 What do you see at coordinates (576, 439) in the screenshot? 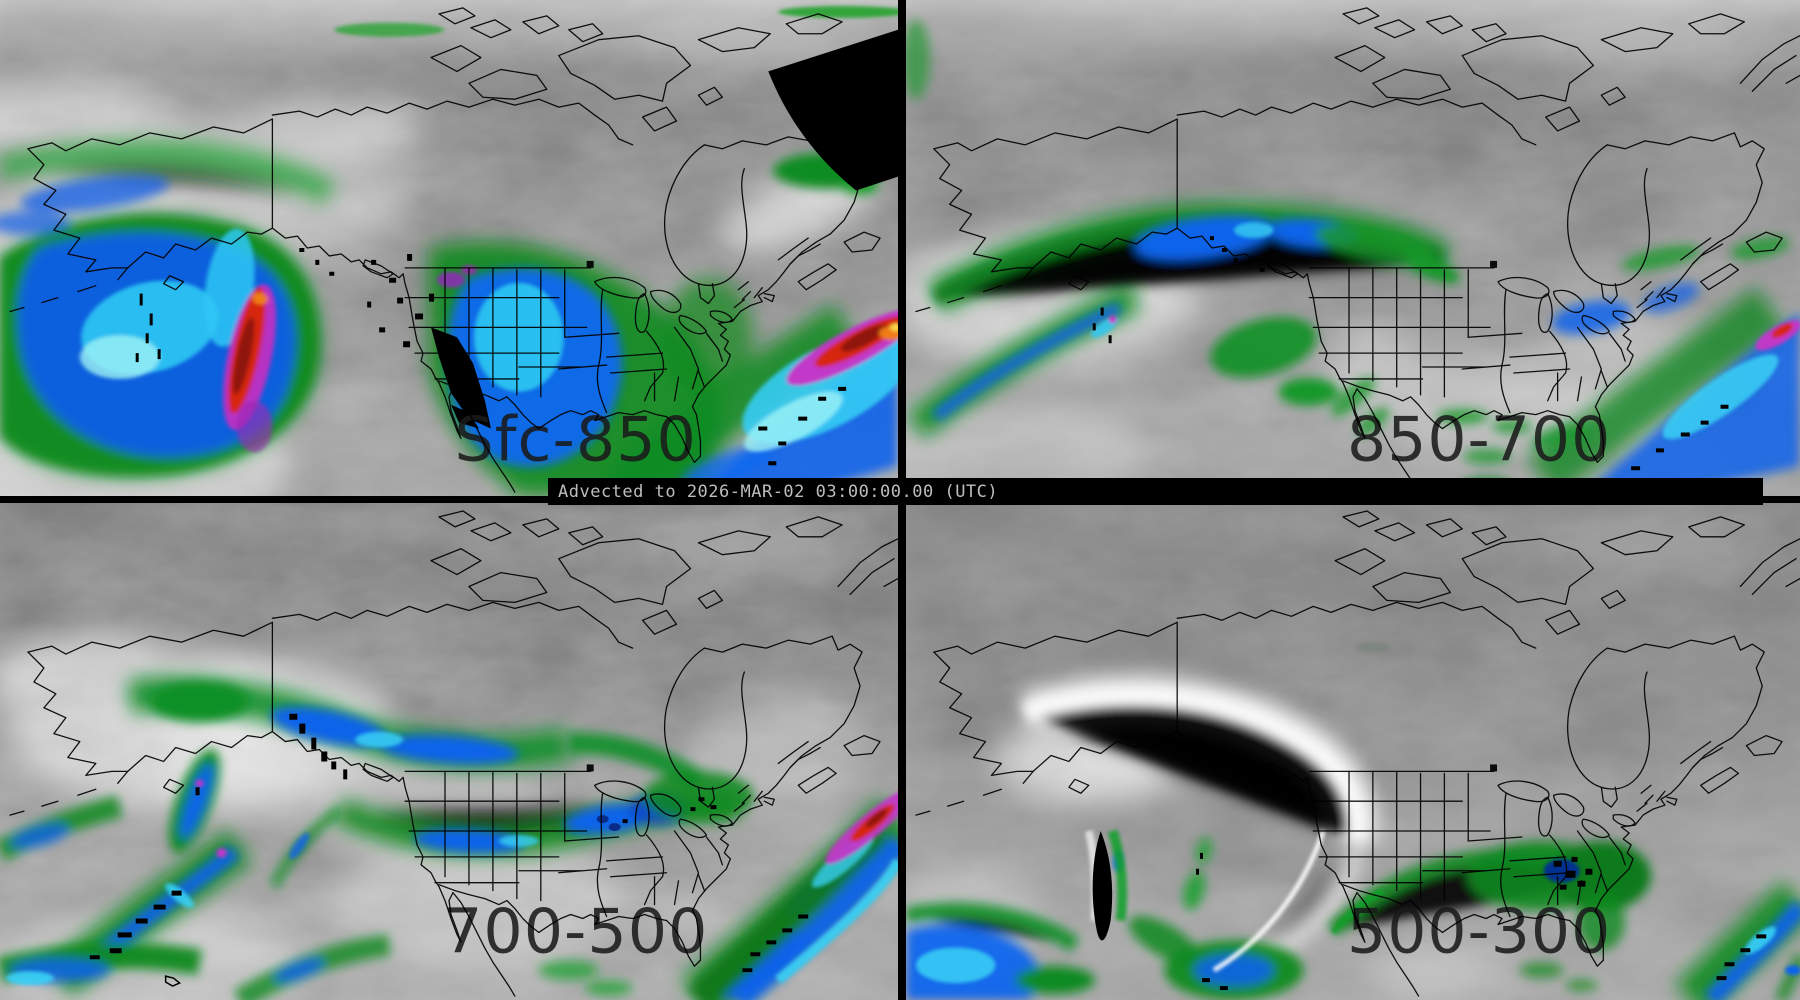
I see `panel-label-sfc-850: Sfc-850` at bounding box center [576, 439].